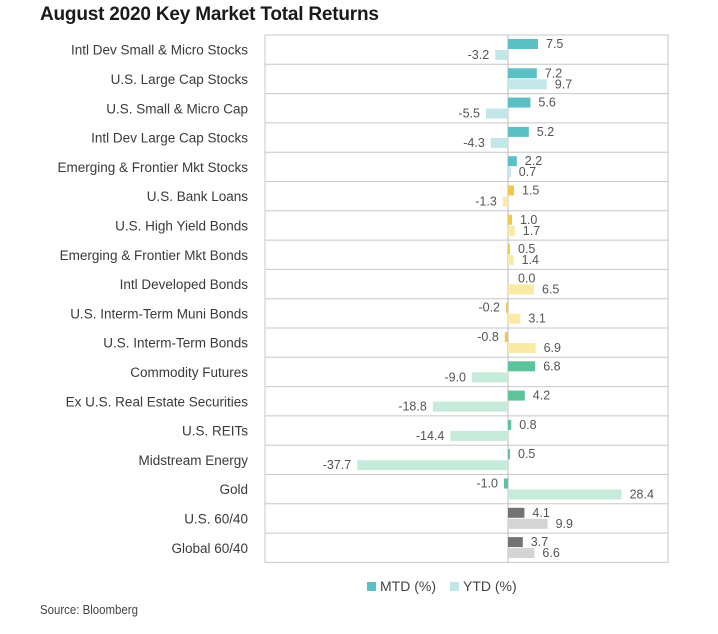 The width and height of the screenshot is (718, 634). What do you see at coordinates (154, 255) in the screenshot?
I see `category-label: Emerging & Frontier Mkt Bonds` at bounding box center [154, 255].